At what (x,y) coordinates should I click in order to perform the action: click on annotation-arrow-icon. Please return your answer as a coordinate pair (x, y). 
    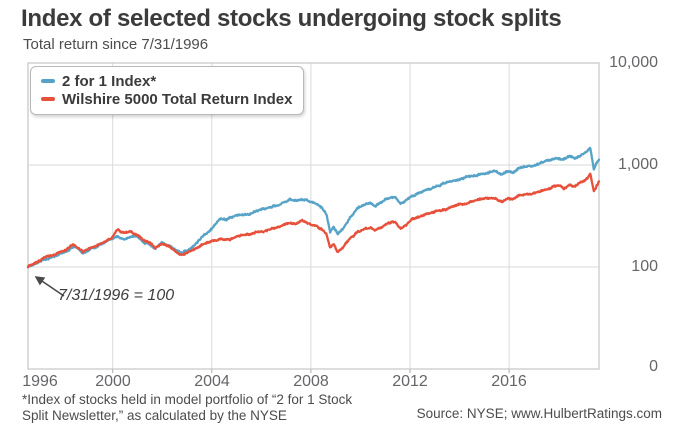
    Looking at the image, I should click on (49, 286).